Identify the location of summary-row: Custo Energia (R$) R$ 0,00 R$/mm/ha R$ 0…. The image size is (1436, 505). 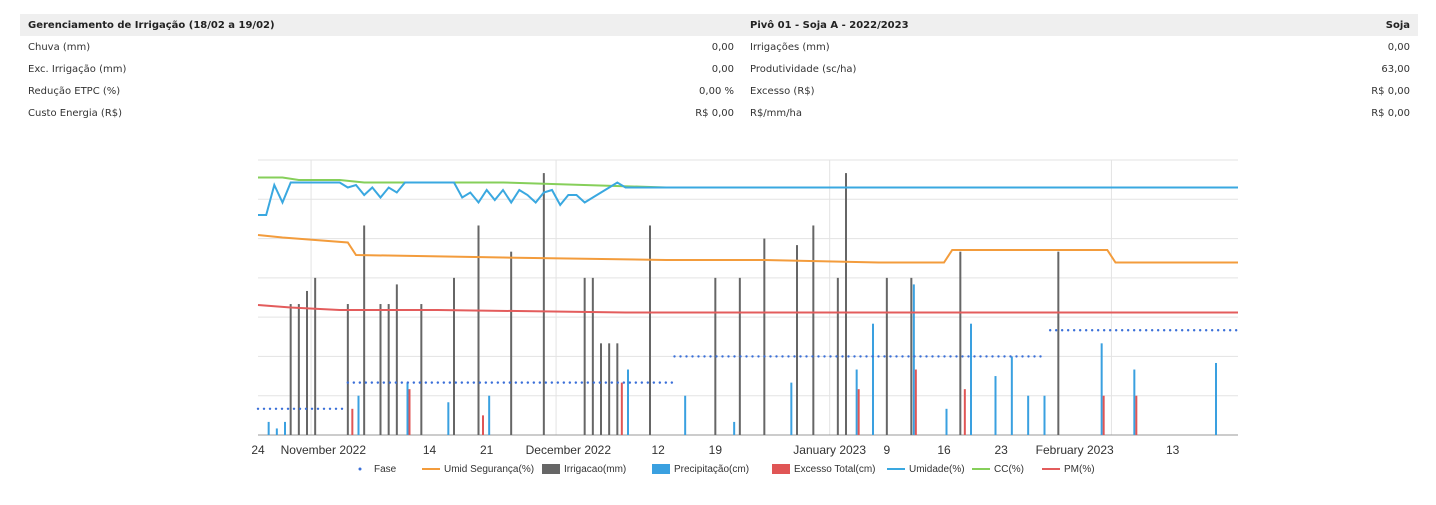
(719, 113).